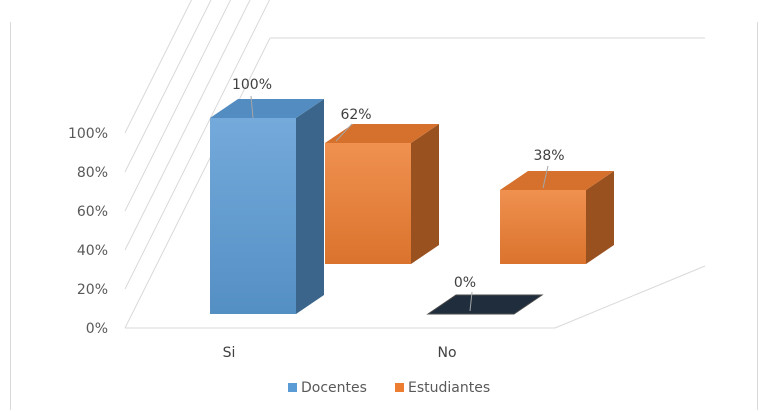 Image resolution: width=761 pixels, height=412 pixels. Describe the element at coordinates (92, 251) in the screenshot. I see `y-tick-label: 40%` at that location.